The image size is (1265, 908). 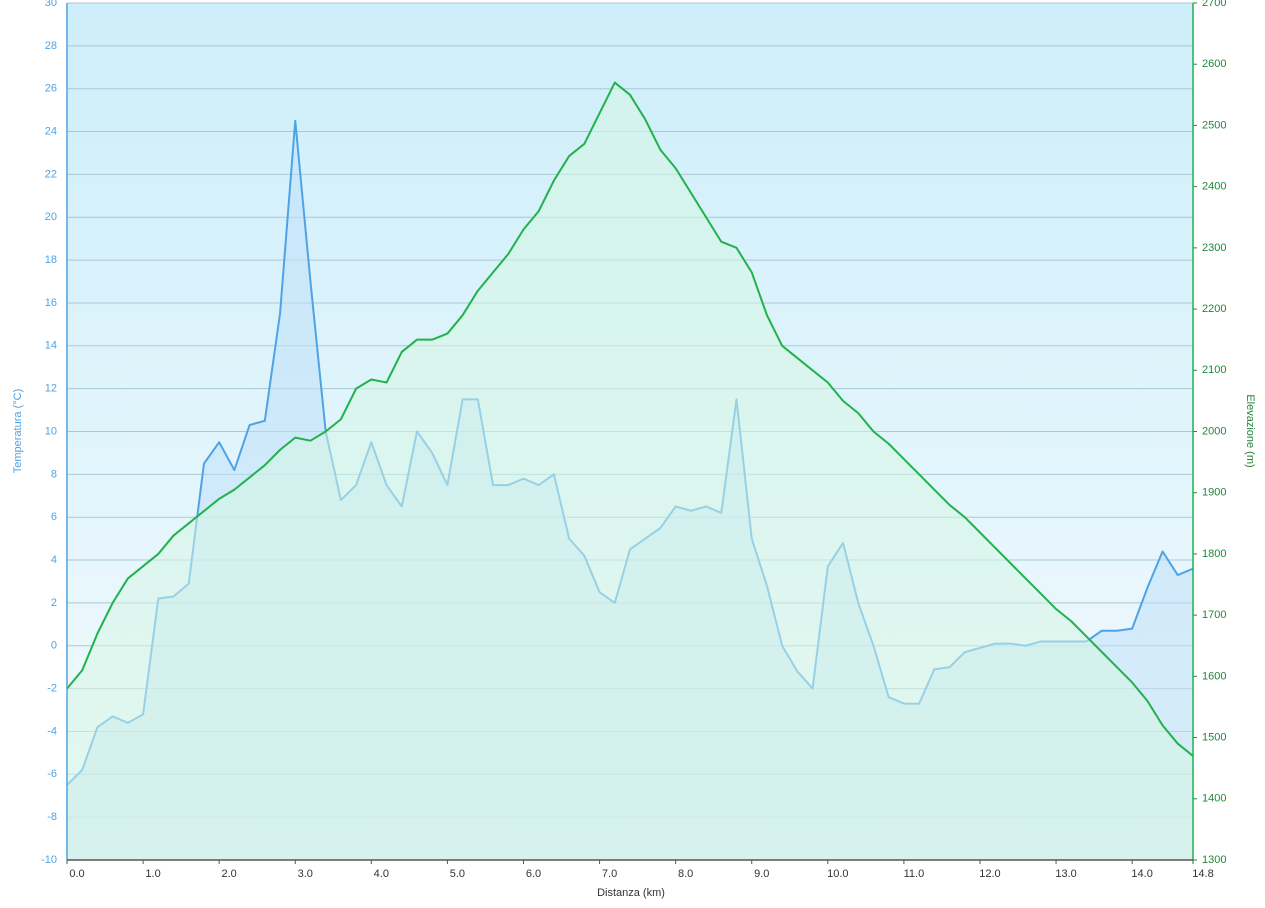 I want to click on x-tick-label: 2.0, so click(x=229, y=874).